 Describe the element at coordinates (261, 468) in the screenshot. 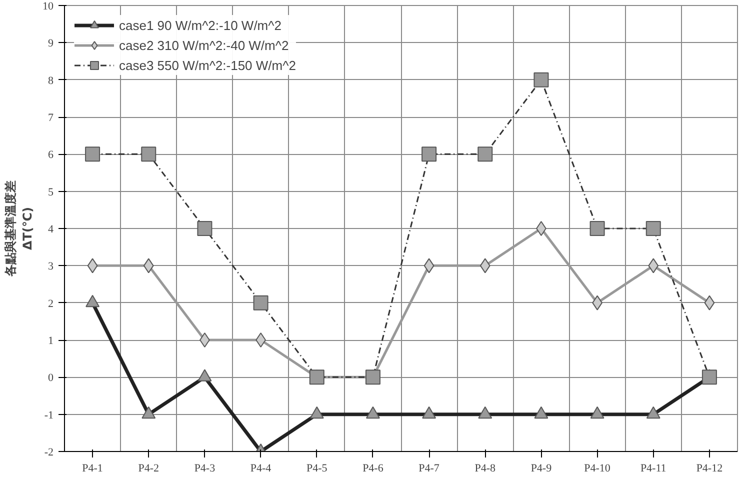

I see `x-tick-label: P4-4` at that location.